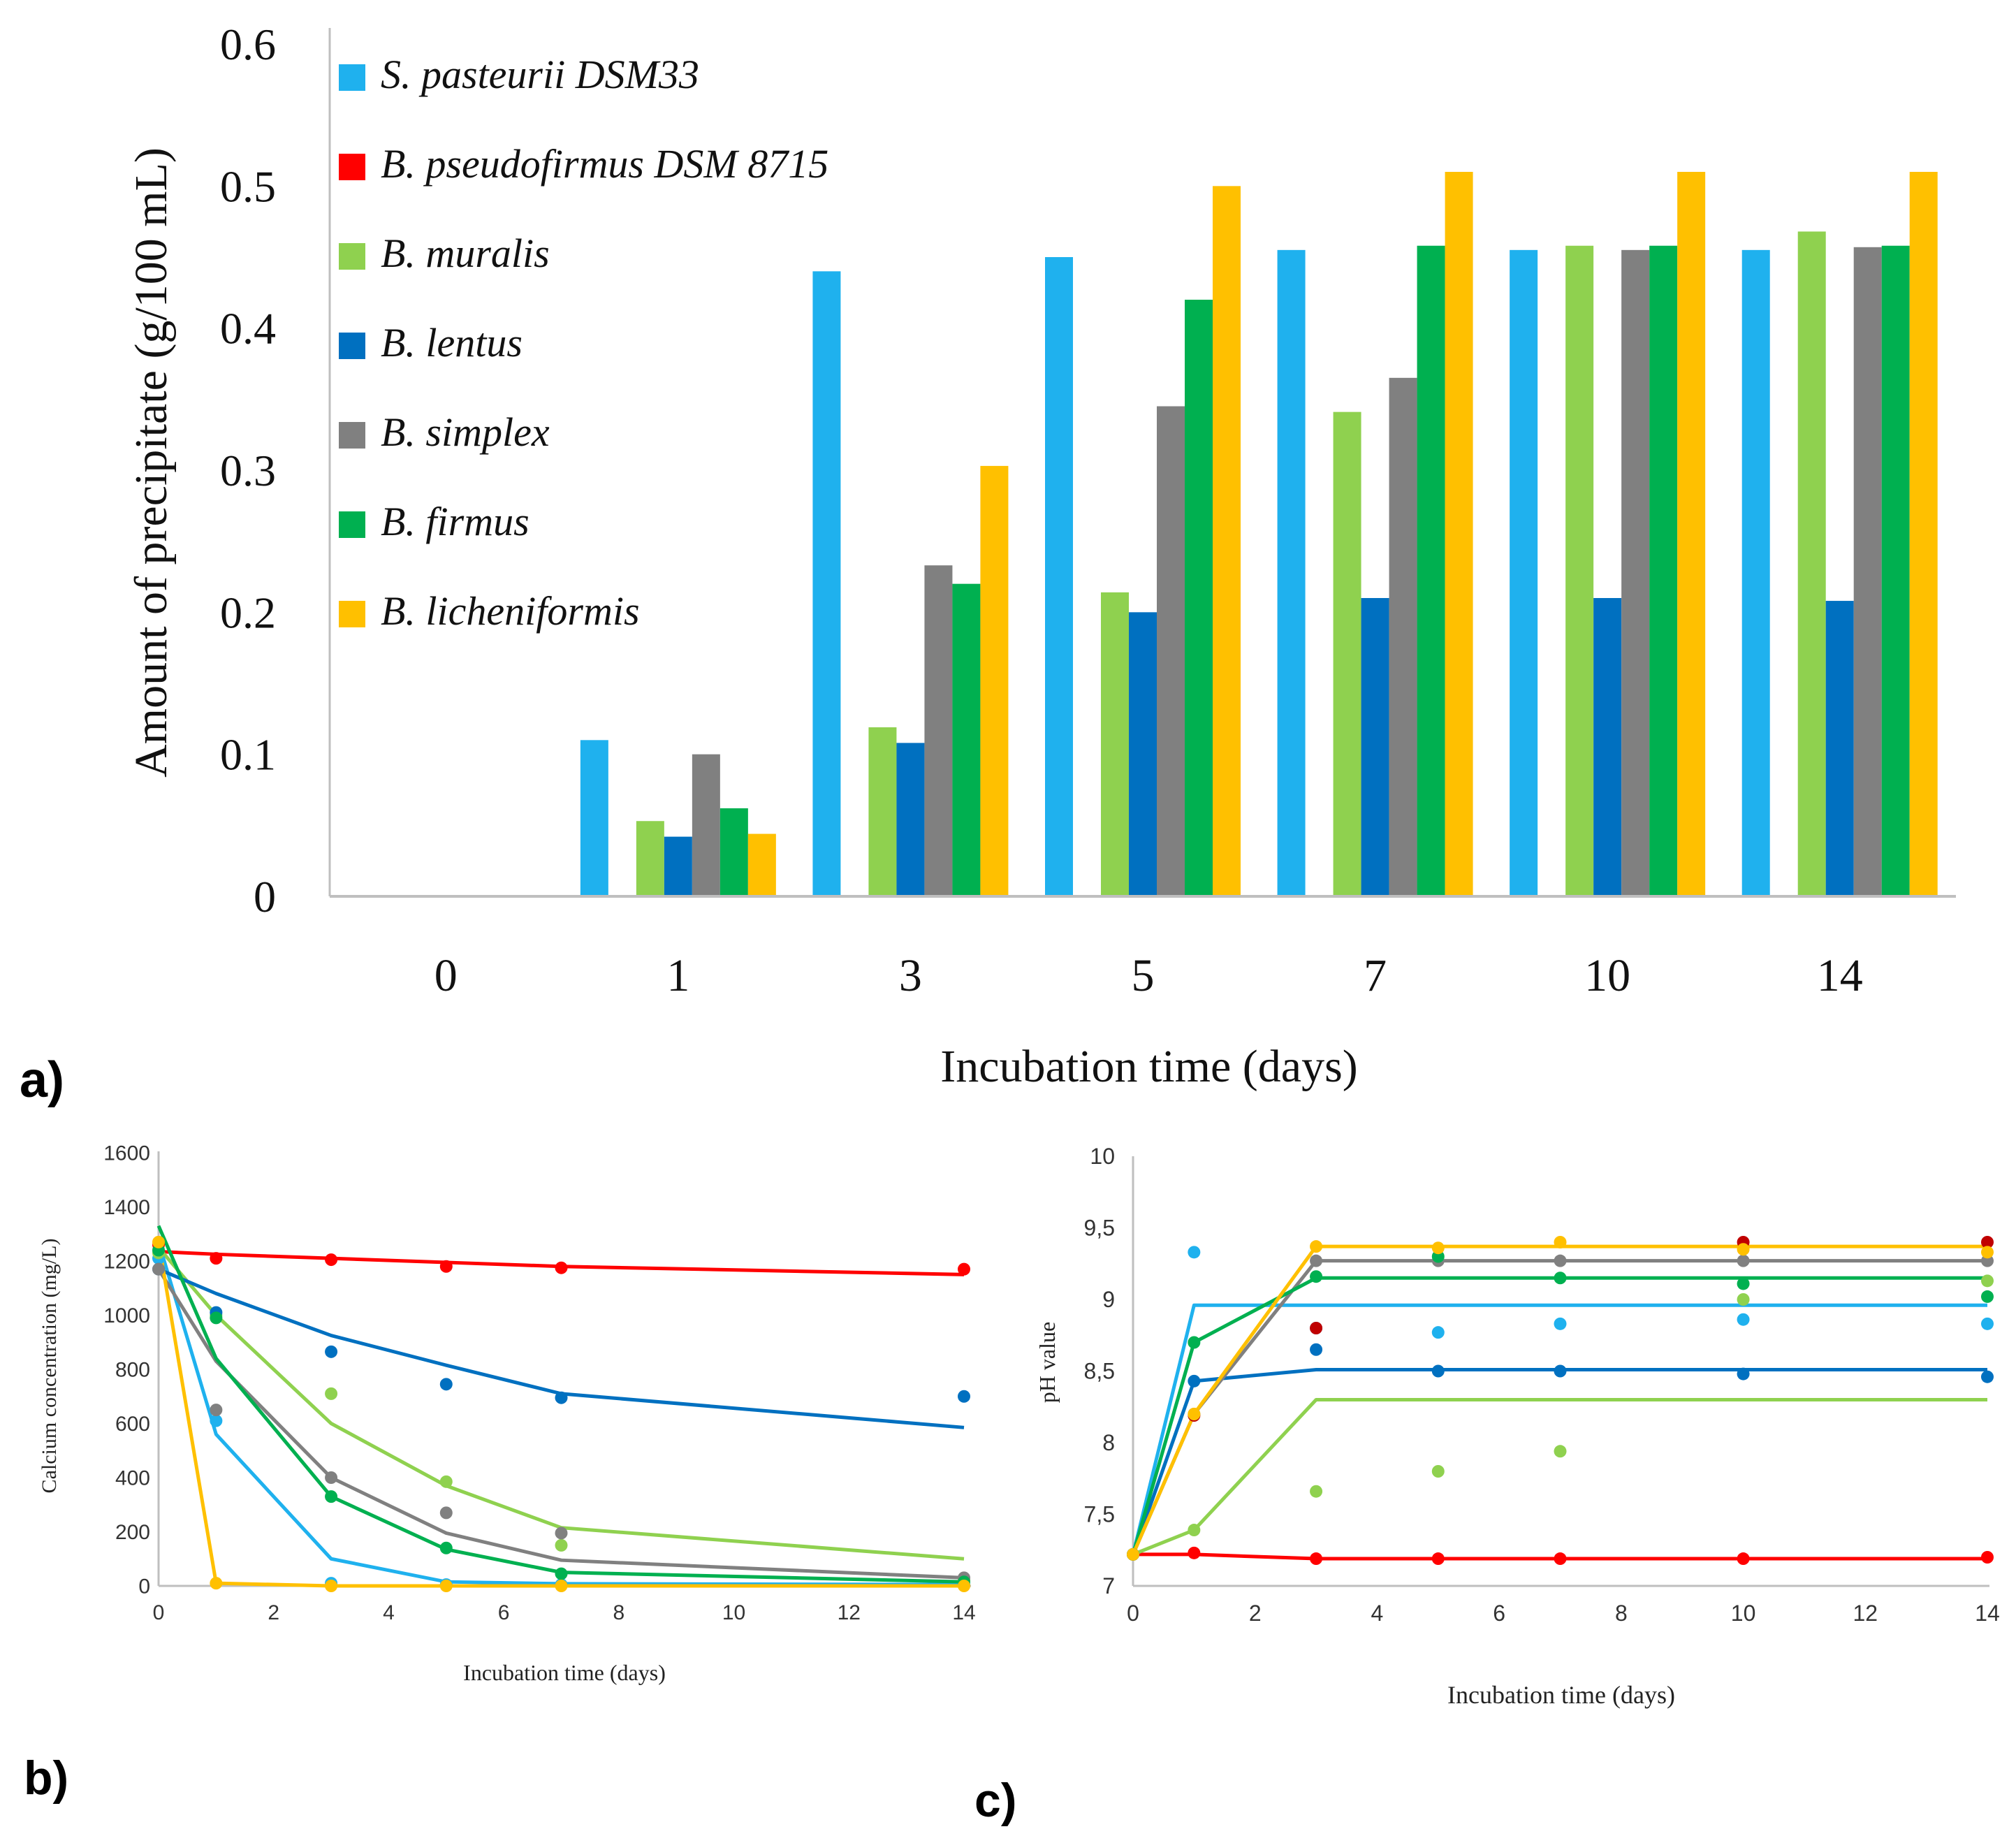  I want to click on y-tick-label: 10, so click(1102, 1156).